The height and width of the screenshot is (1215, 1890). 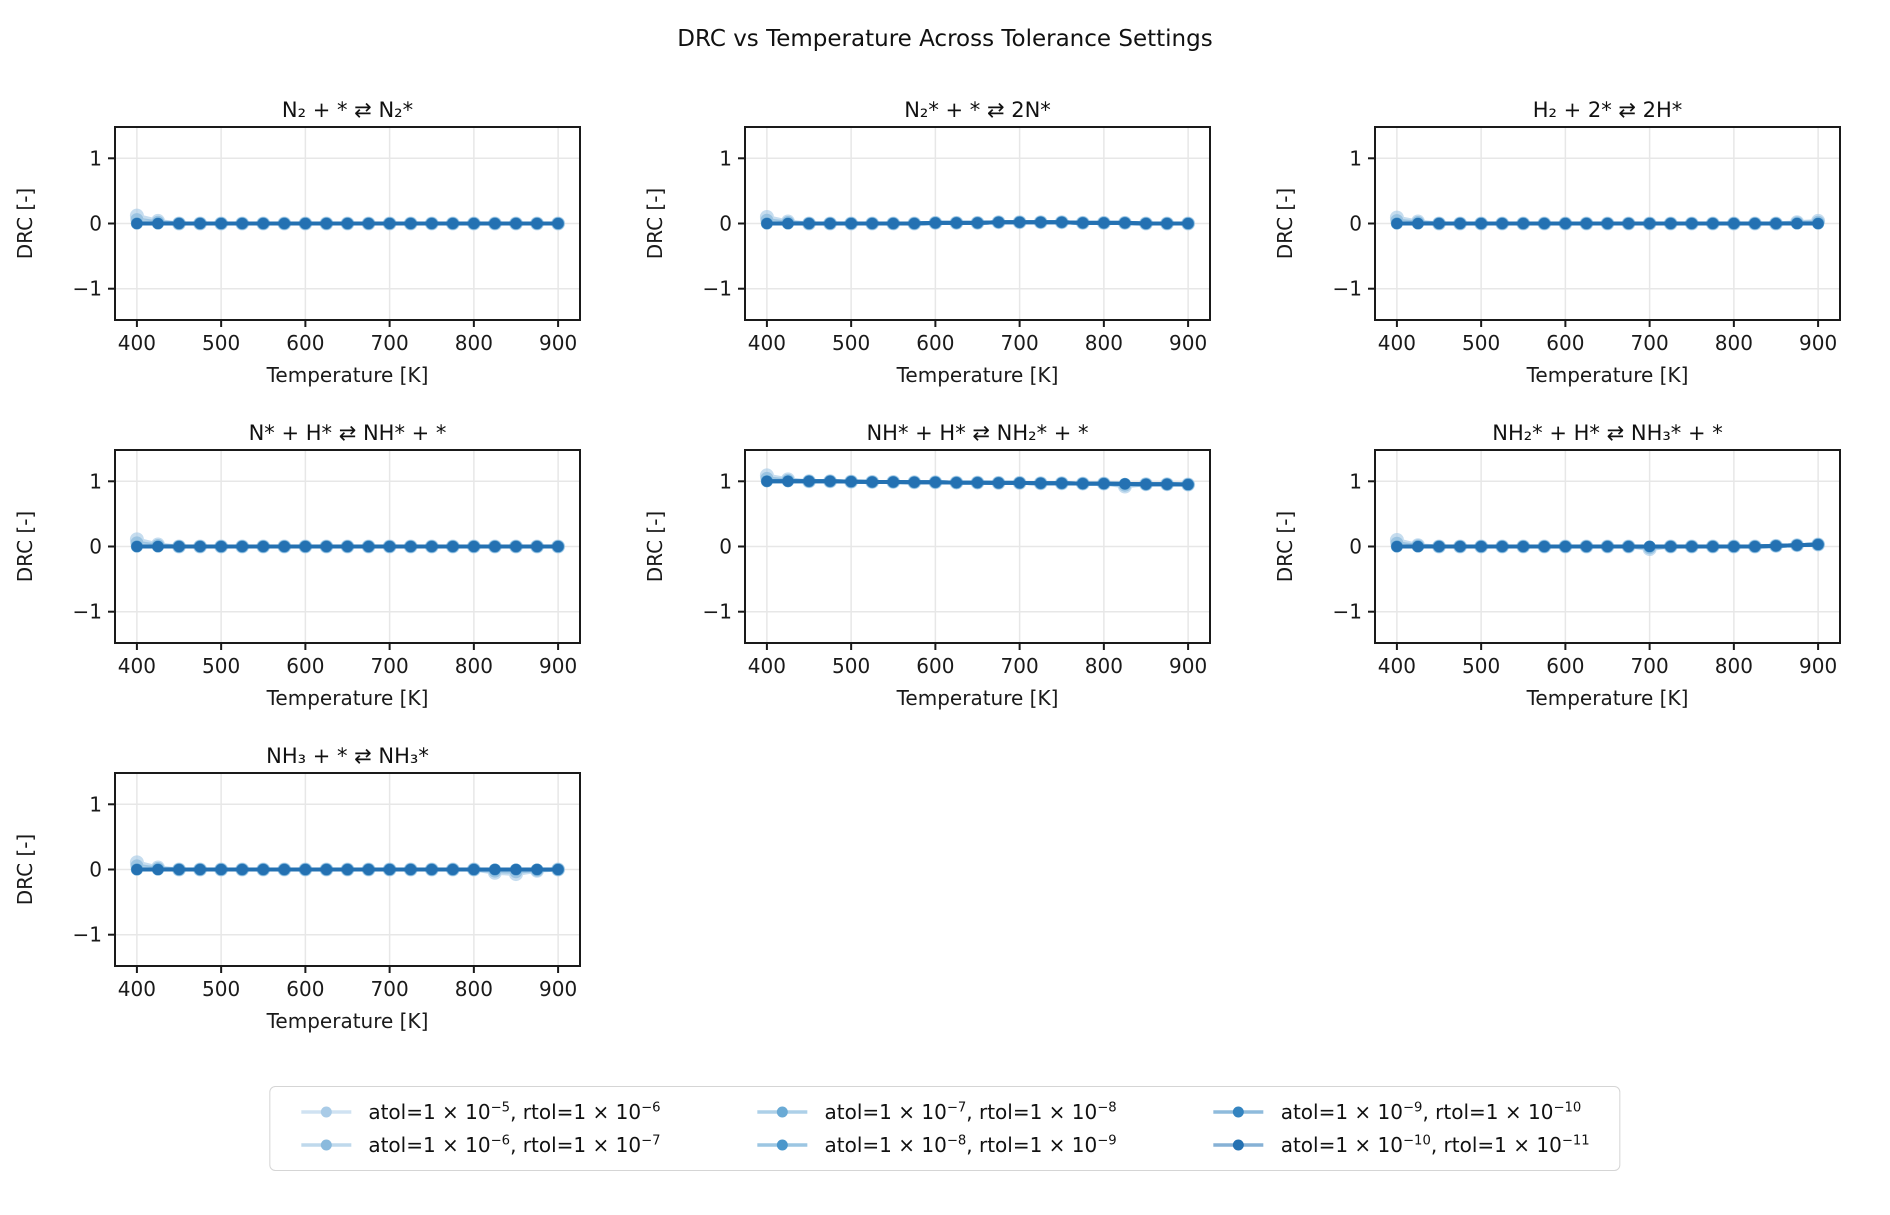 I want to click on legend-entry-atol-1e-10: atol=1 × 10−10, rtol=1 × 10−11, so click(x=1401, y=1145).